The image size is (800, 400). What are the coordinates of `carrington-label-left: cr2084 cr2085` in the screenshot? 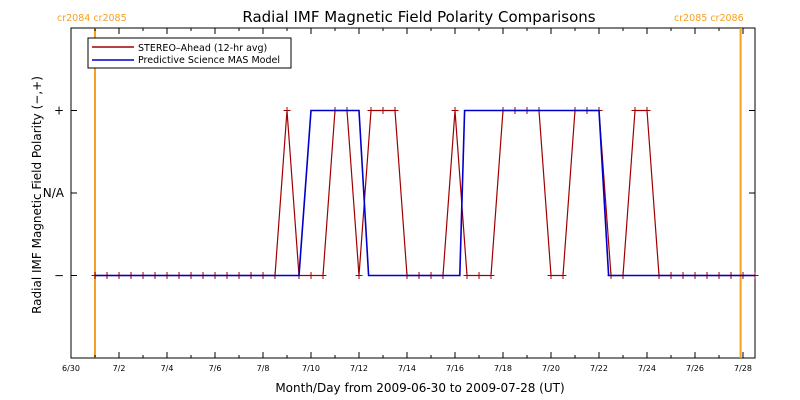 It's located at (92, 18).